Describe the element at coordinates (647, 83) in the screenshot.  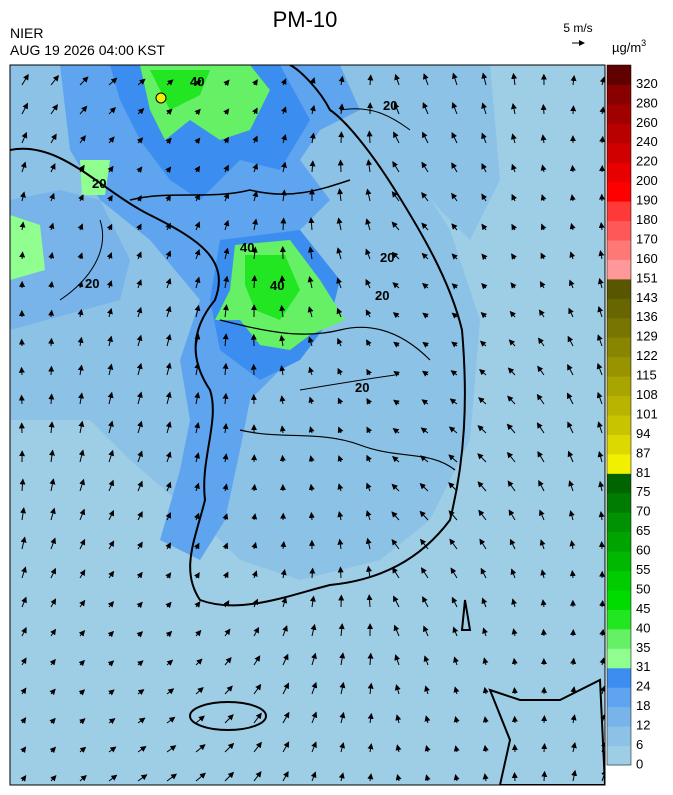
I see `colorbar-label: 320` at that location.